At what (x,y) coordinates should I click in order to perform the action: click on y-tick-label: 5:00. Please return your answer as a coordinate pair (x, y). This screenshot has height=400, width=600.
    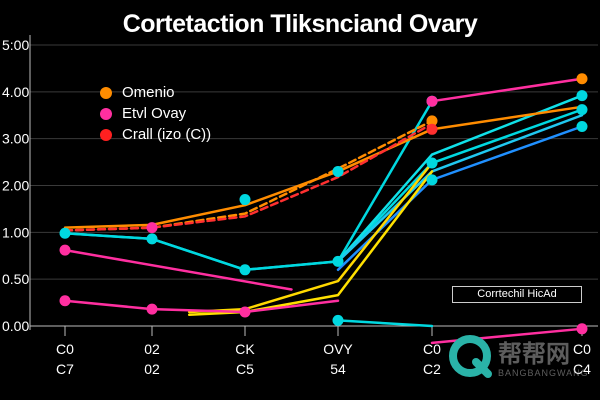
    Looking at the image, I should click on (15, 45).